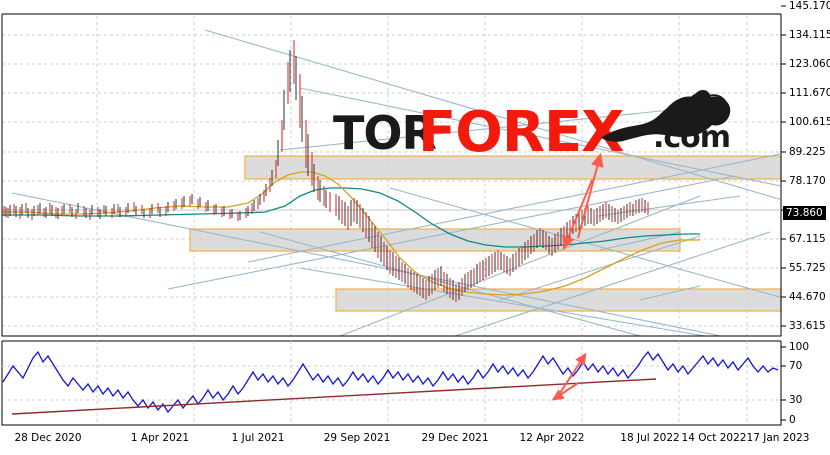 The image size is (830, 455). I want to click on date-axis-label: 1 Apr 2021, so click(160, 438).